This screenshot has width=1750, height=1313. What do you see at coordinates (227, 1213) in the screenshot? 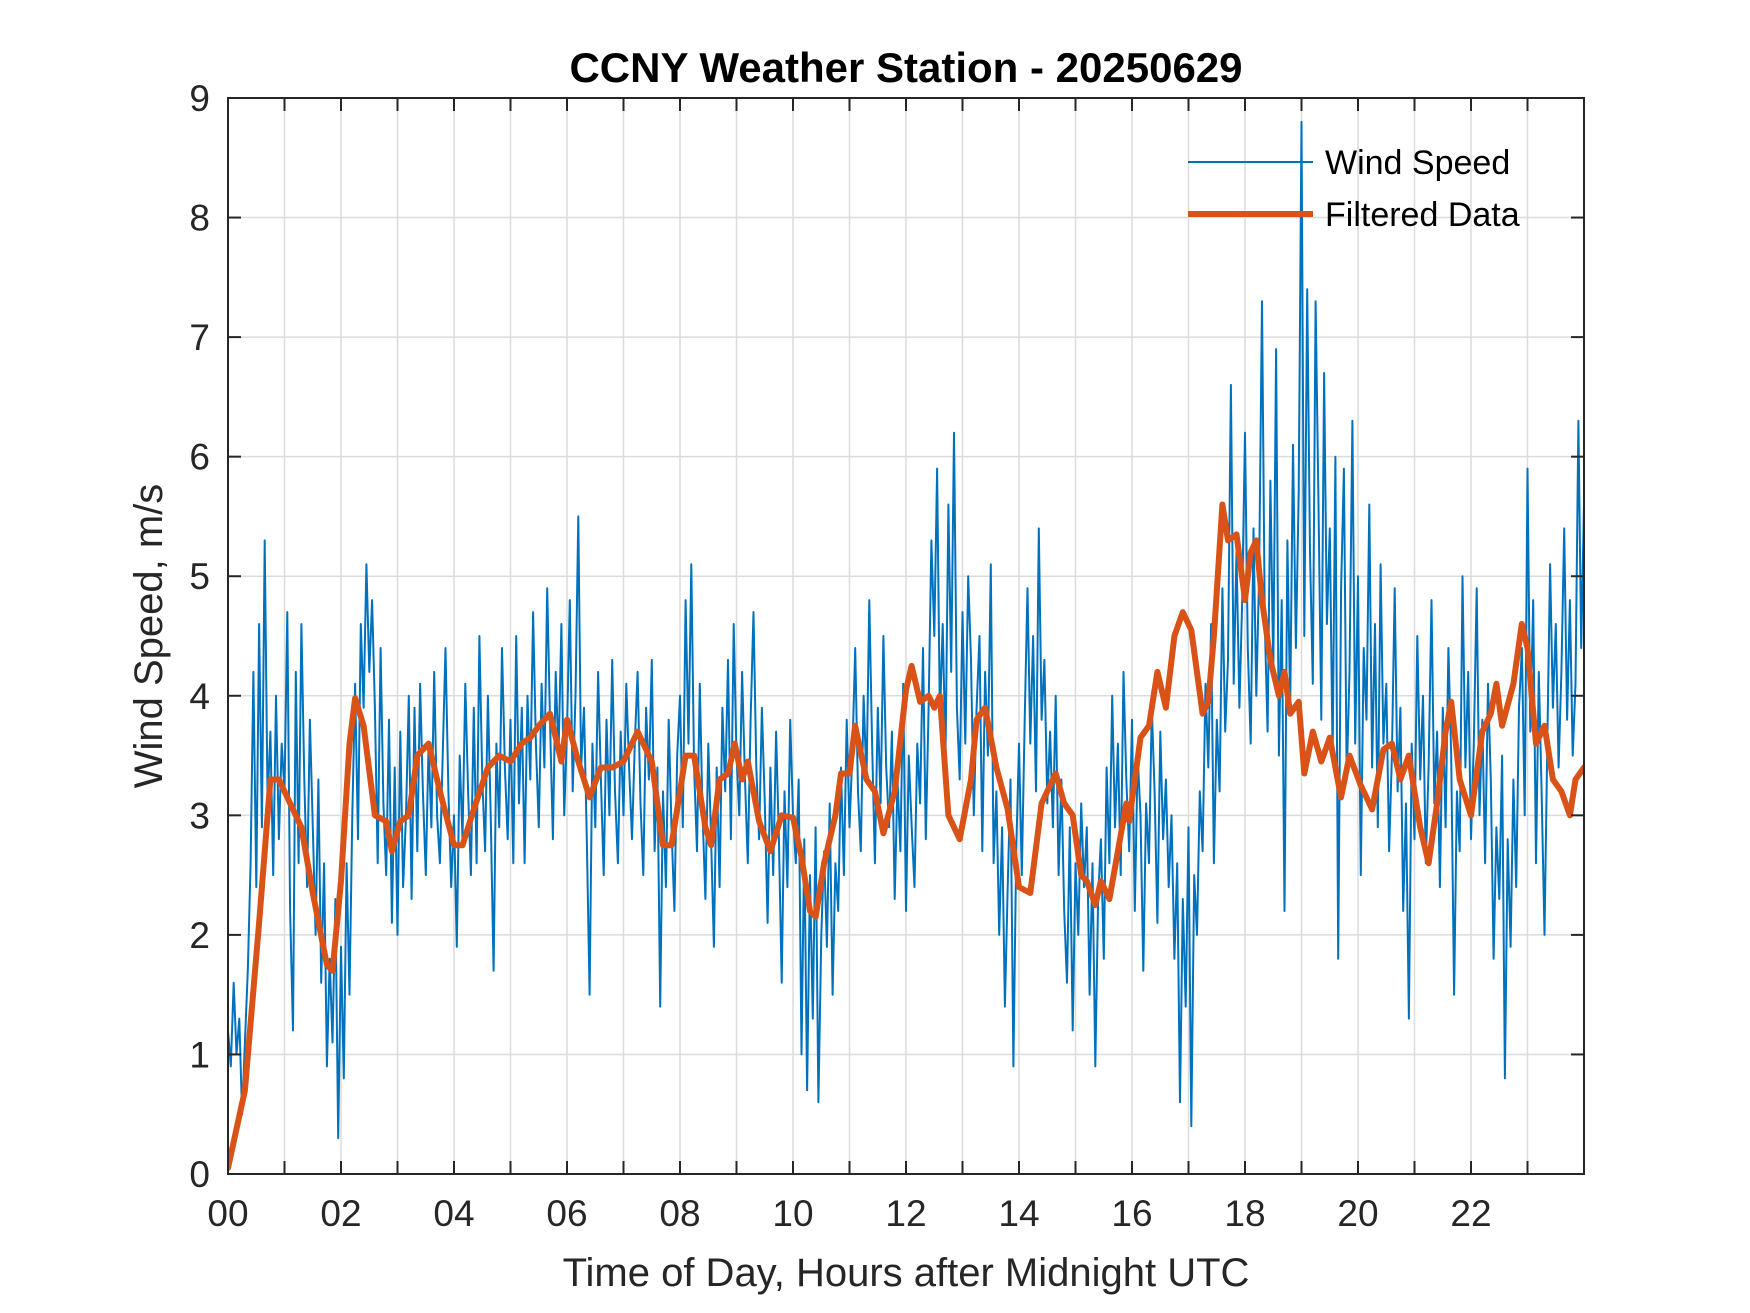
I see `x-tick-label: 00` at bounding box center [227, 1213].